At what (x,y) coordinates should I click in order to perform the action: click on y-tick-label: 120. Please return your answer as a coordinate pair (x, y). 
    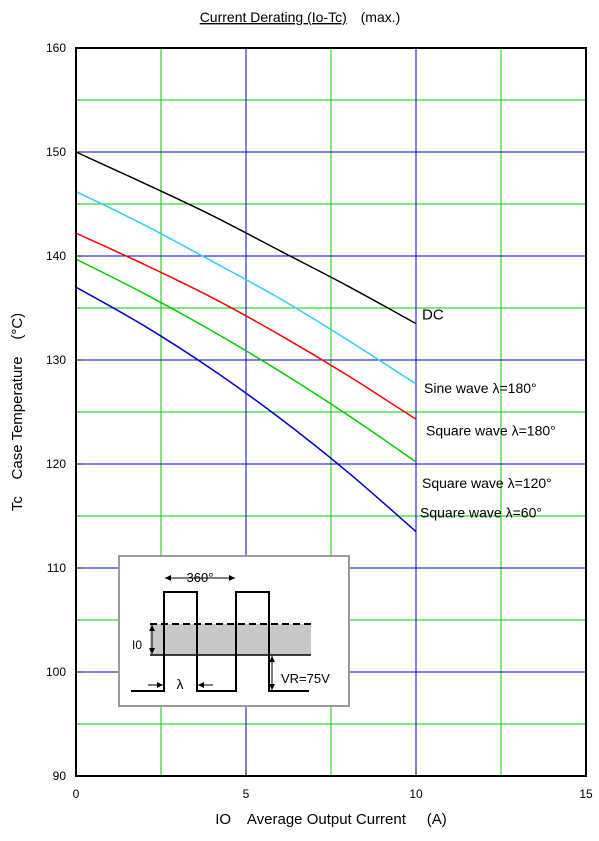
    Looking at the image, I should click on (56, 464).